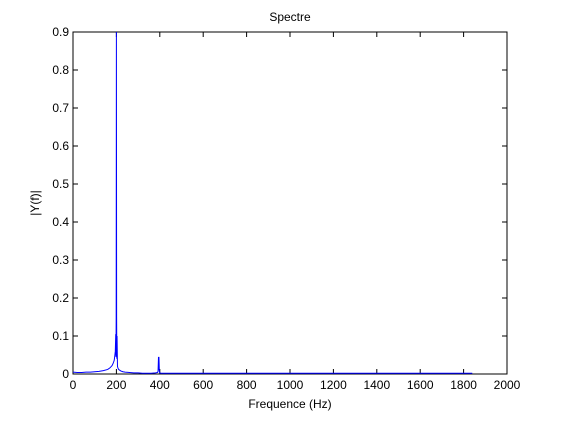 Image resolution: width=561 pixels, height=425 pixels. I want to click on chart-title: Spectre, so click(290, 17).